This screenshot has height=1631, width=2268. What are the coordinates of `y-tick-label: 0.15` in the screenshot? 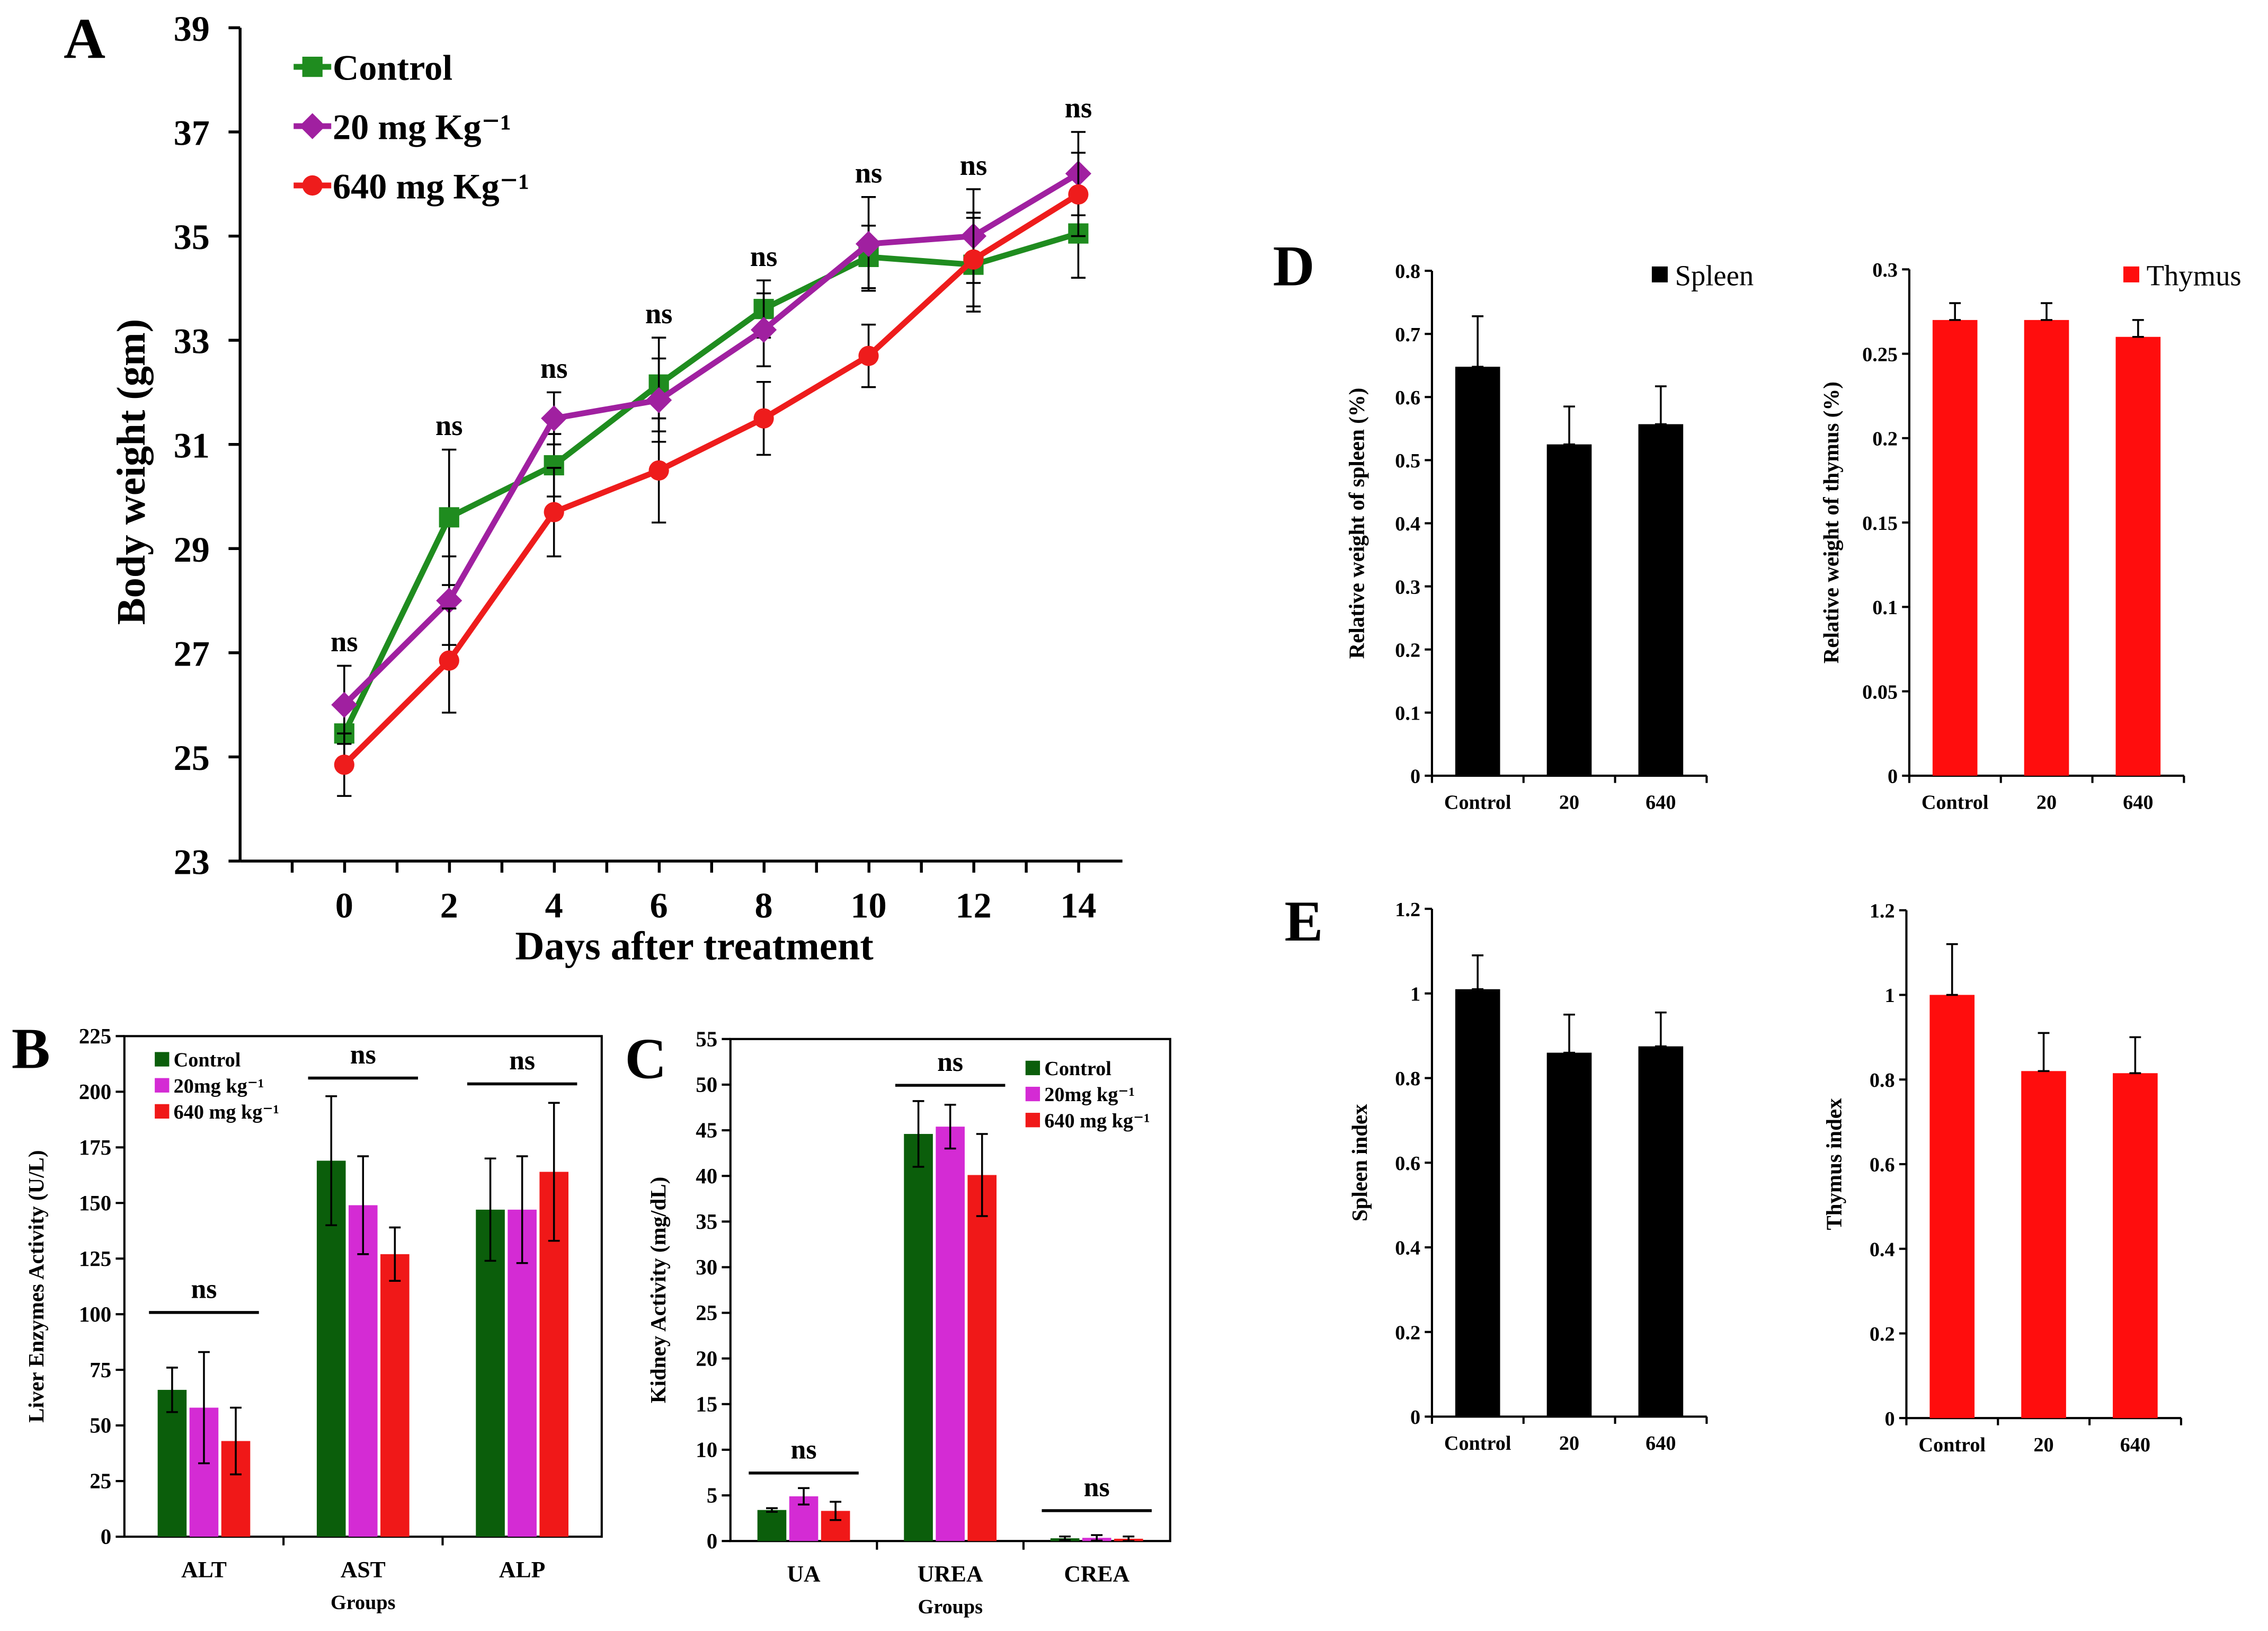 It's located at (1880, 523).